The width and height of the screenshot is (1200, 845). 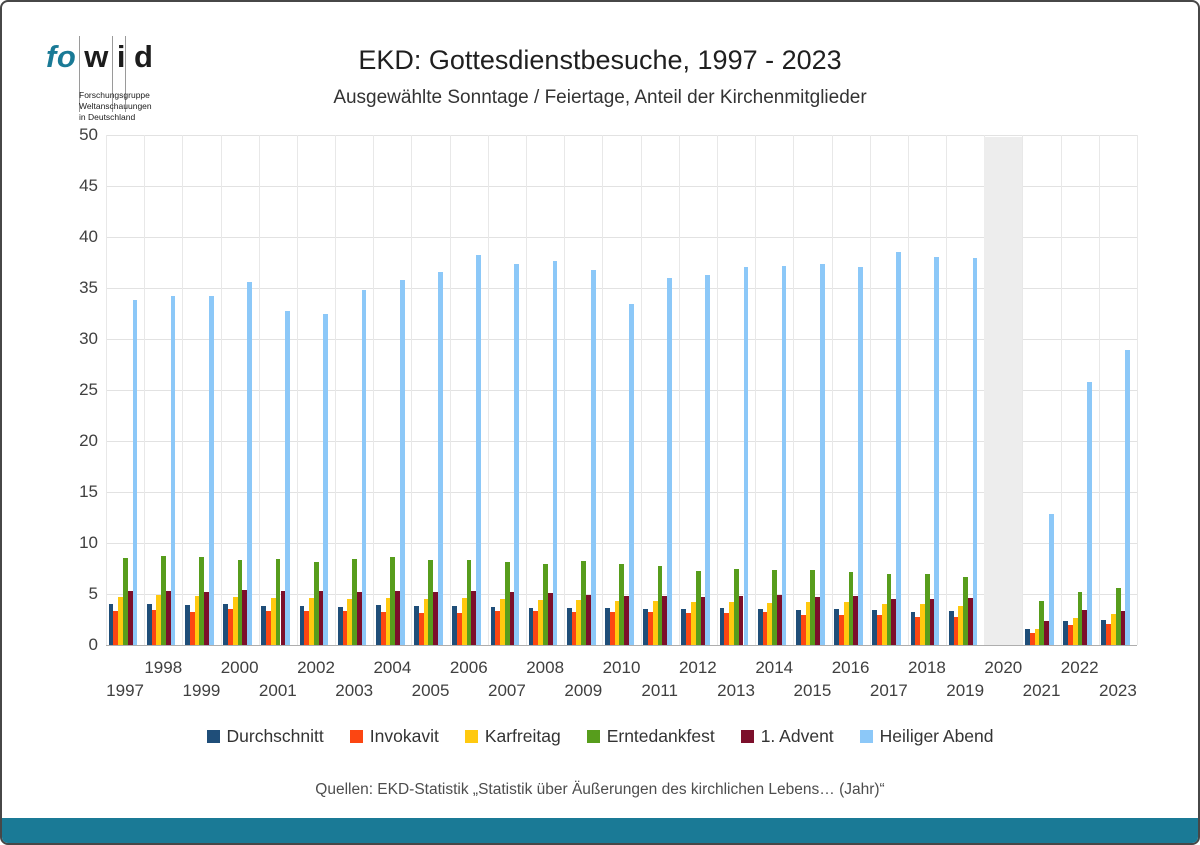 I want to click on bar-durchschnitt-2021, so click(x=1027, y=636).